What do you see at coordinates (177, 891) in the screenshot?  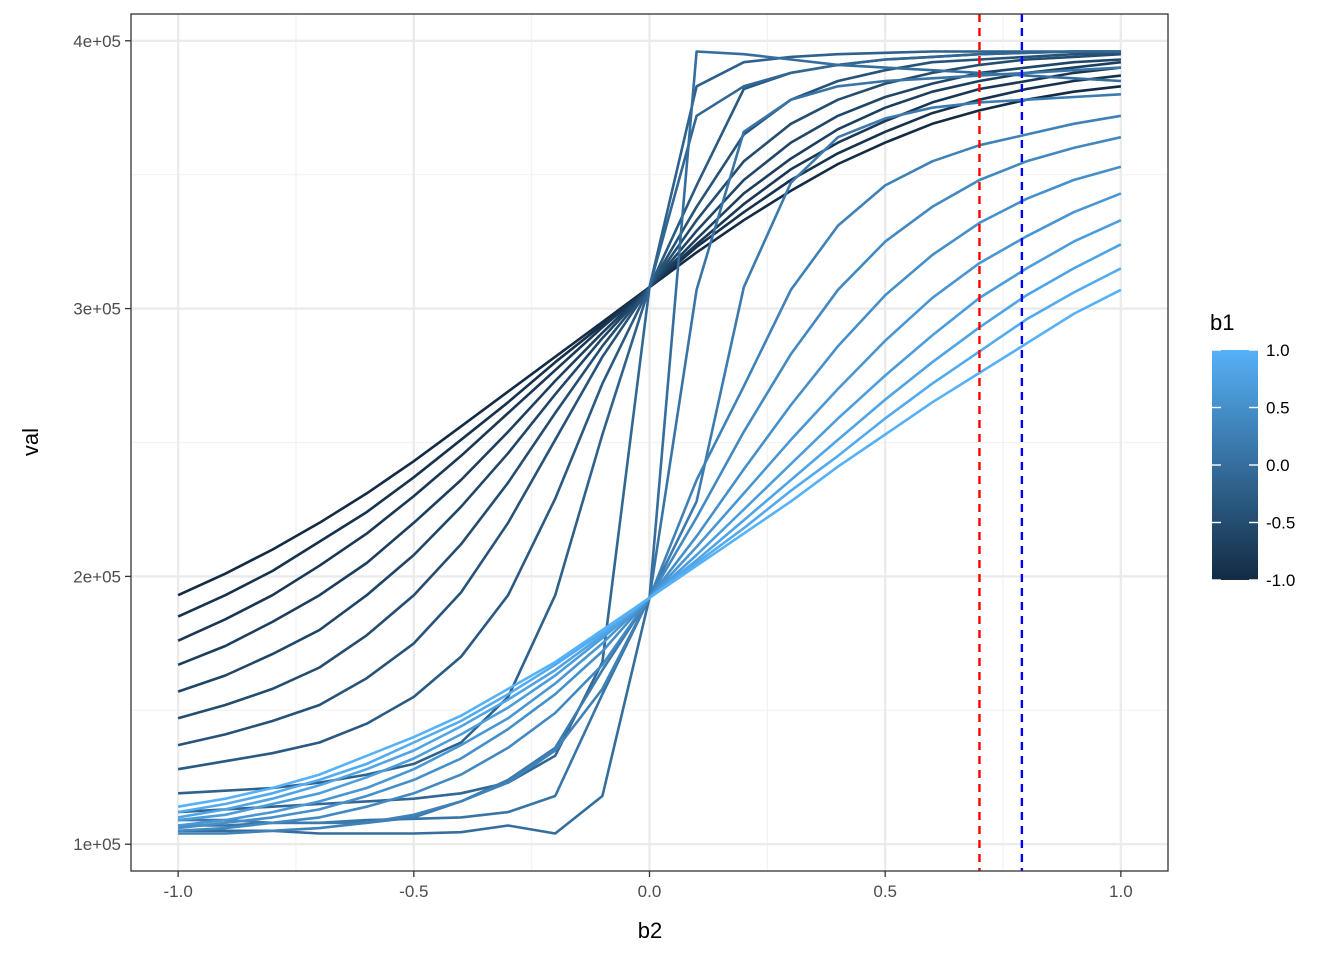 I see `x-tick-label: -1.0` at bounding box center [177, 891].